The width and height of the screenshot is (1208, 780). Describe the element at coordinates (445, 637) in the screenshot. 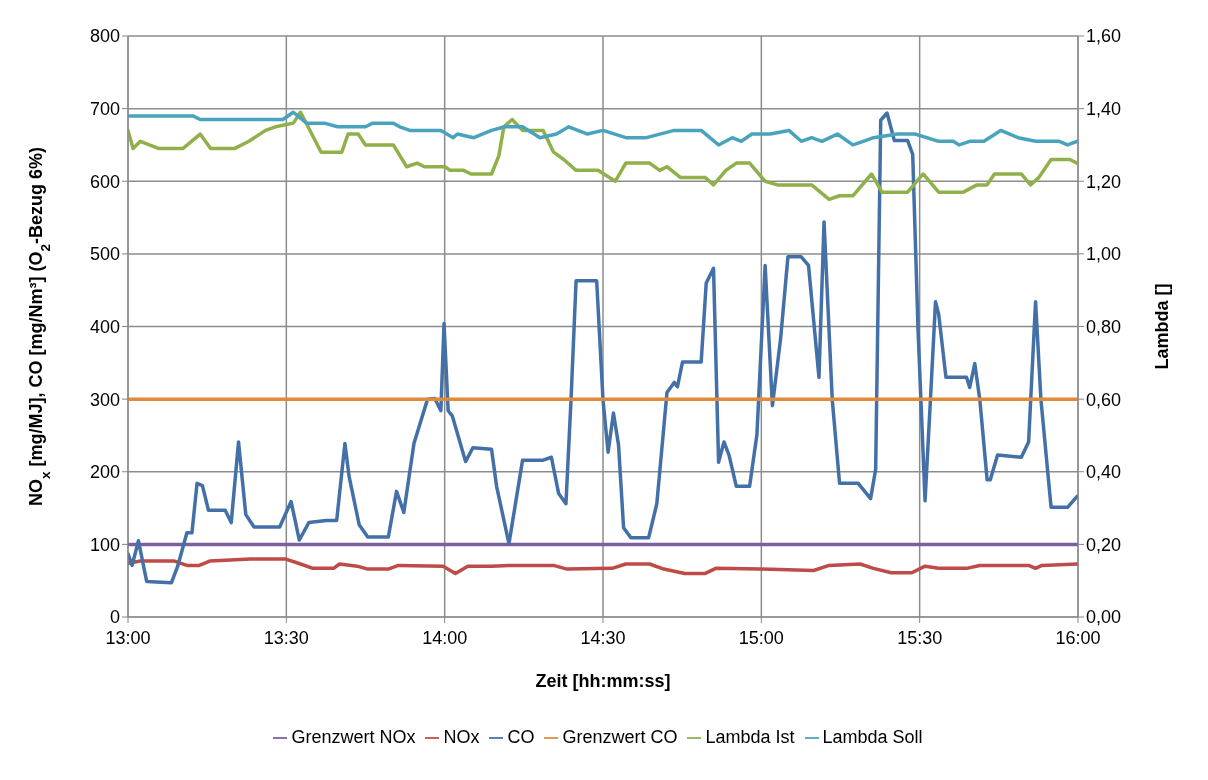

I see `x-tick-label: 14:00` at that location.